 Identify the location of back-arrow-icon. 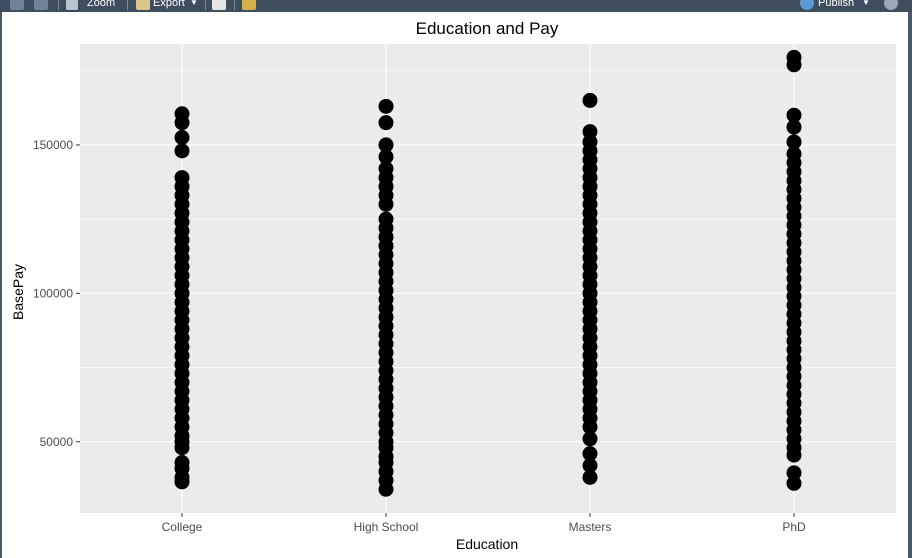
(17, 5).